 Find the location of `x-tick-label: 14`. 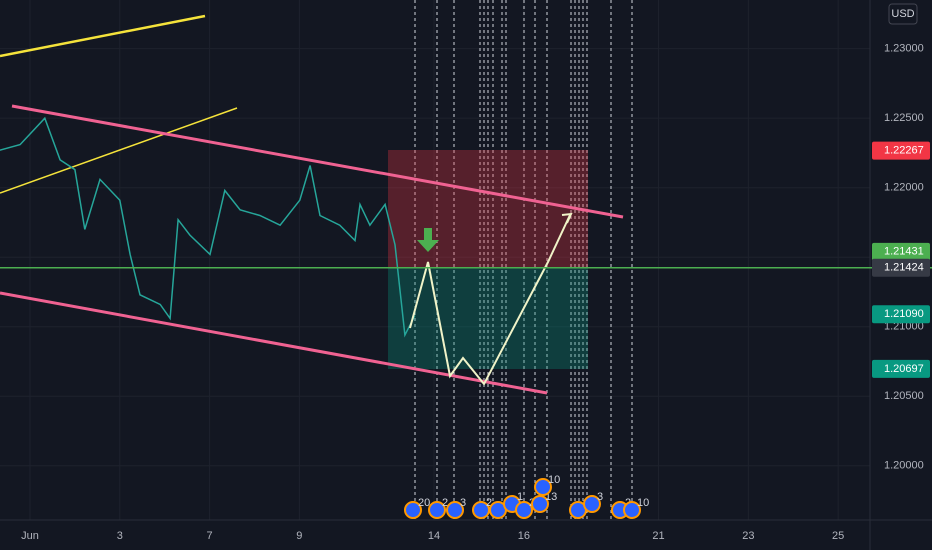

x-tick-label: 14 is located at coordinates (434, 536).